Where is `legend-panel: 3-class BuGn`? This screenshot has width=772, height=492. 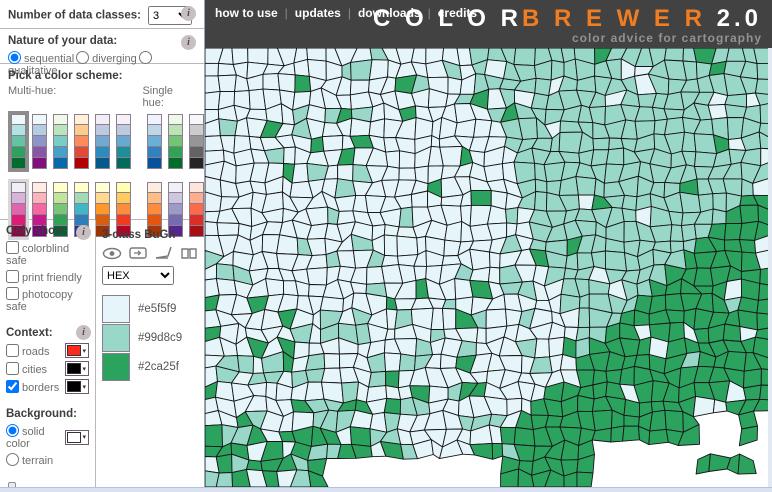
legend-panel: 3-class BuGn is located at coordinates (150, 354).